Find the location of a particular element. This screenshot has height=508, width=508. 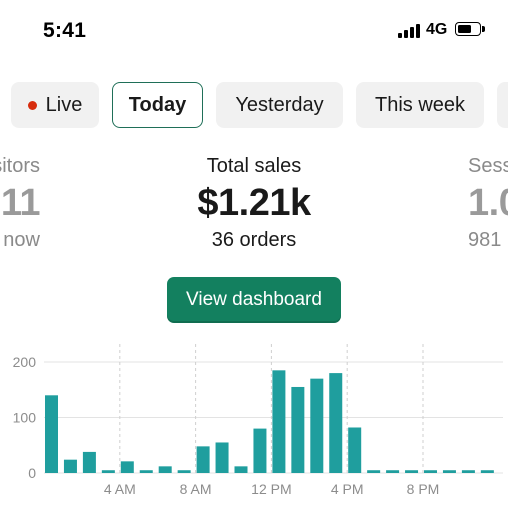

live-indicator-icon is located at coordinates (32, 105).